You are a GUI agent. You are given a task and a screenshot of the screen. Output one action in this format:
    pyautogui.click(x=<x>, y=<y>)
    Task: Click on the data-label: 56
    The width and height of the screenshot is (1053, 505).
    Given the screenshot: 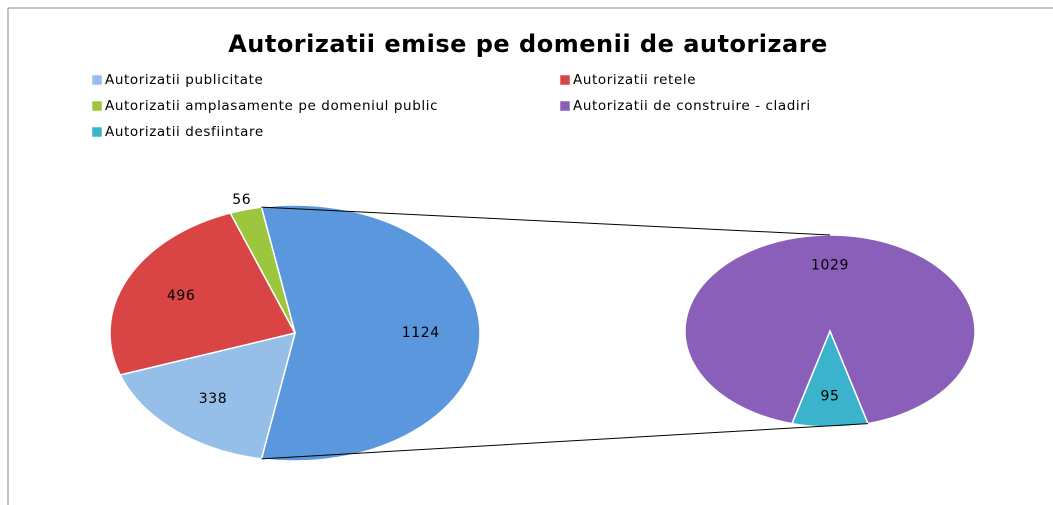 What is the action you would take?
    pyautogui.click(x=241, y=200)
    